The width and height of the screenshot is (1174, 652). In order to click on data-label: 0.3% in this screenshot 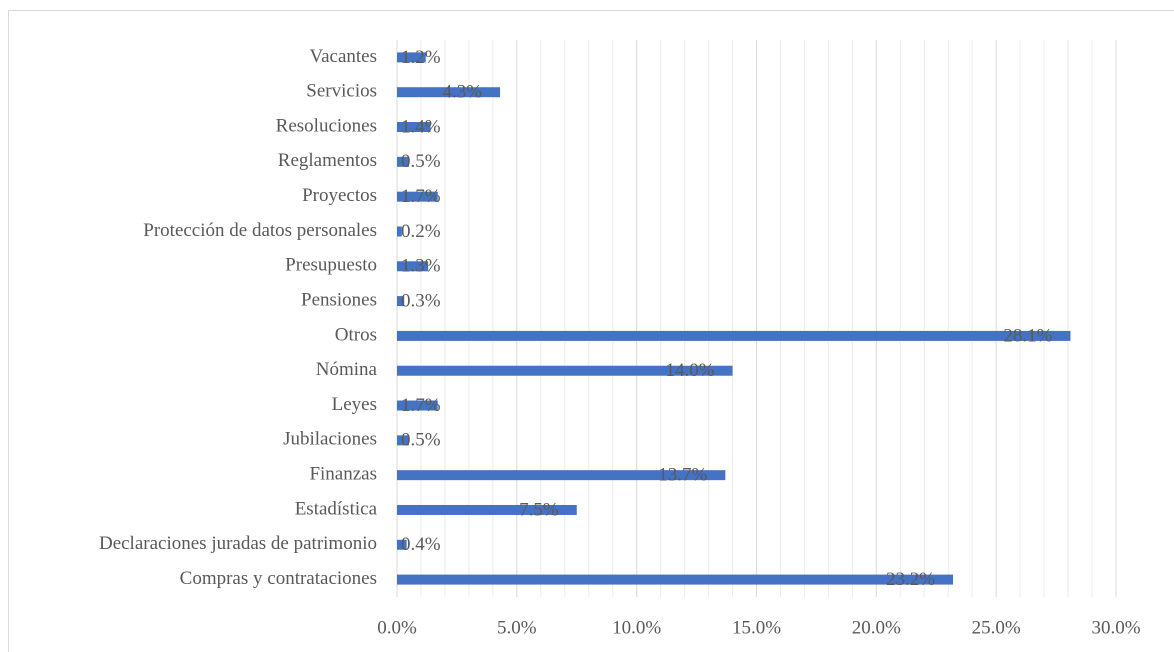, I will do `click(421, 300)`.